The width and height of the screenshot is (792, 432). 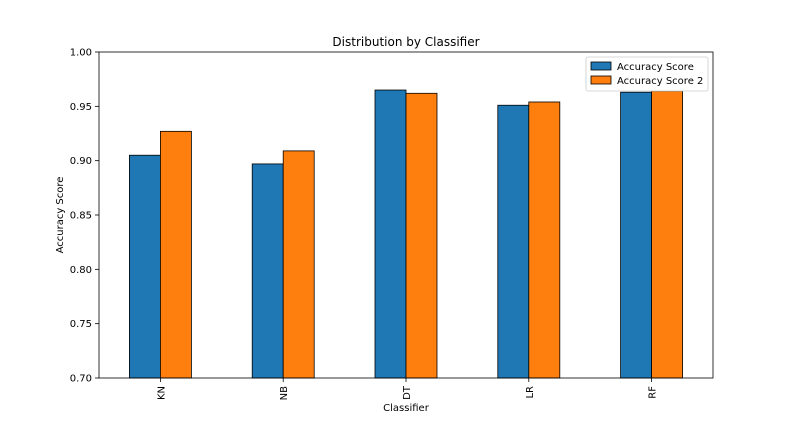 I want to click on x-tick-label: LR, so click(x=530, y=392).